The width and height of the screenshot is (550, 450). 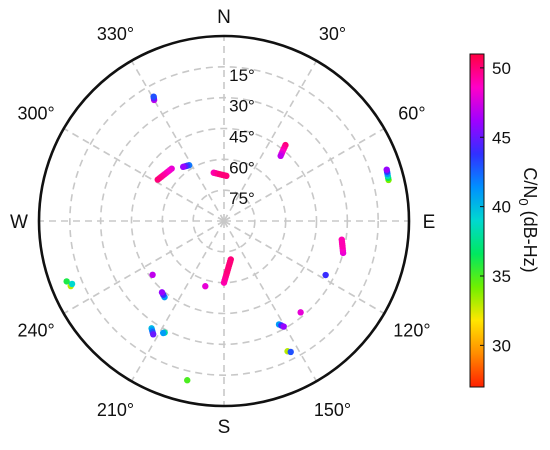 I want to click on azimuth-label: 330°, so click(x=115, y=34).